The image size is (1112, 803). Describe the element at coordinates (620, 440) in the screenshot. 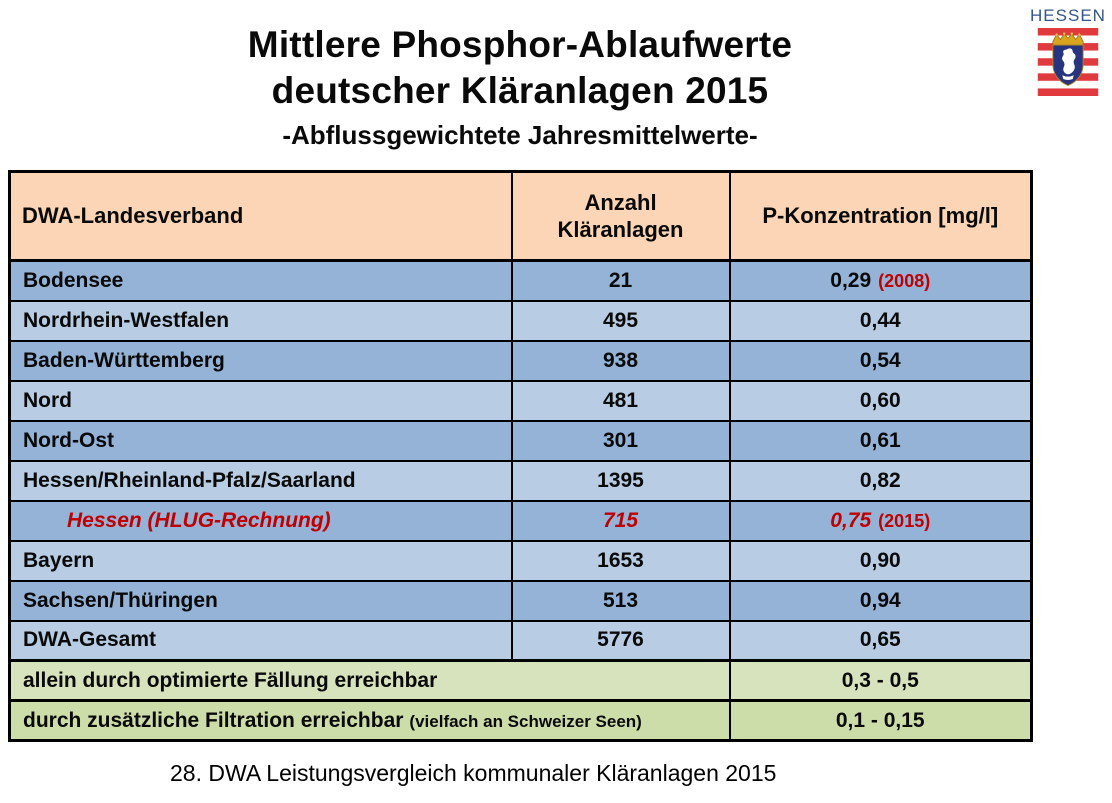

I see `row-count: 301` at that location.